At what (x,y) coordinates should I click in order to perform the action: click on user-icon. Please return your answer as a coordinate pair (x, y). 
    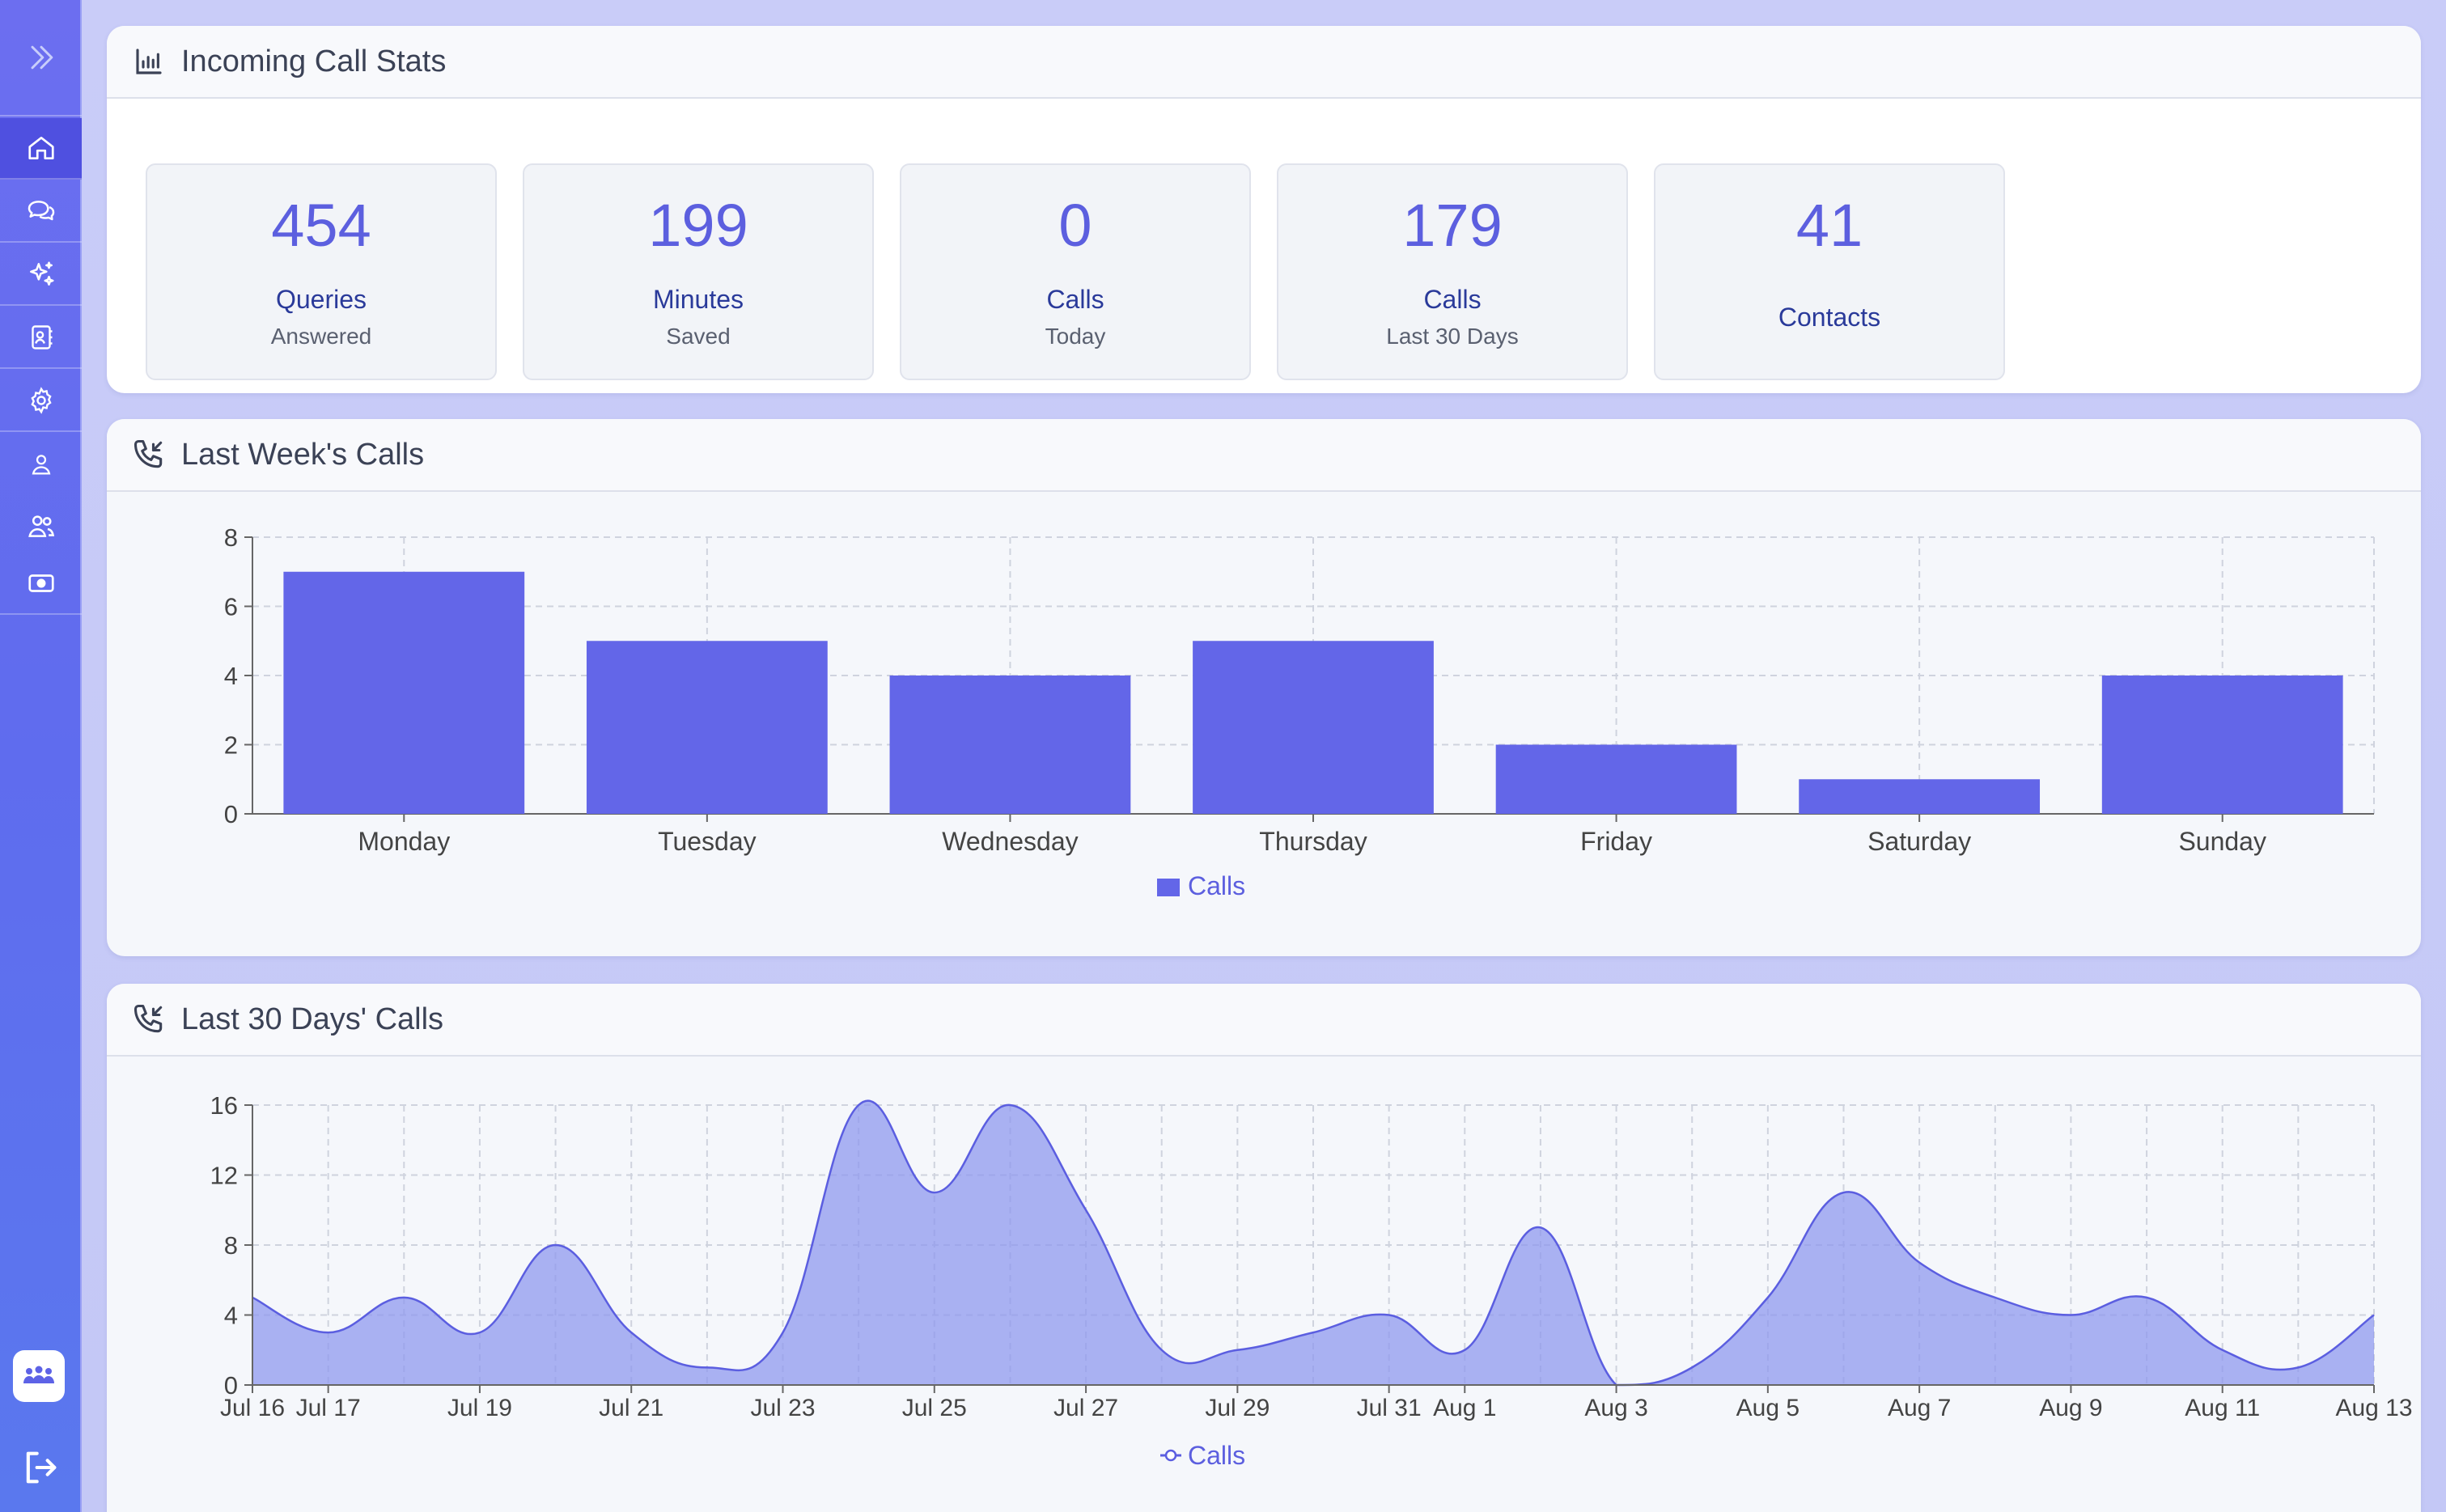
    Looking at the image, I should click on (41, 465).